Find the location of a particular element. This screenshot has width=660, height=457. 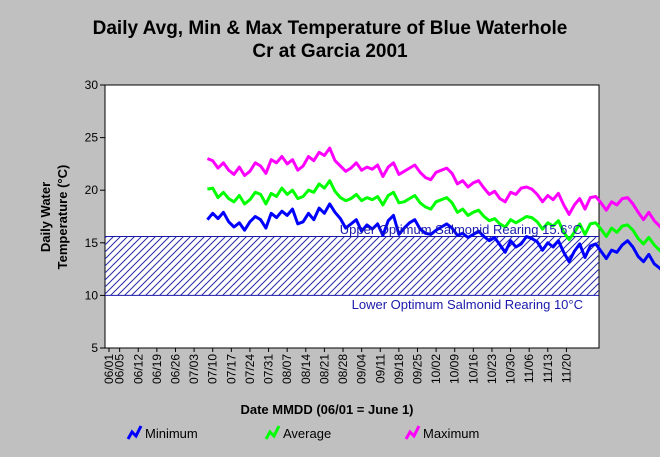

legend-label-maximum: Maximum is located at coordinates (451, 433).